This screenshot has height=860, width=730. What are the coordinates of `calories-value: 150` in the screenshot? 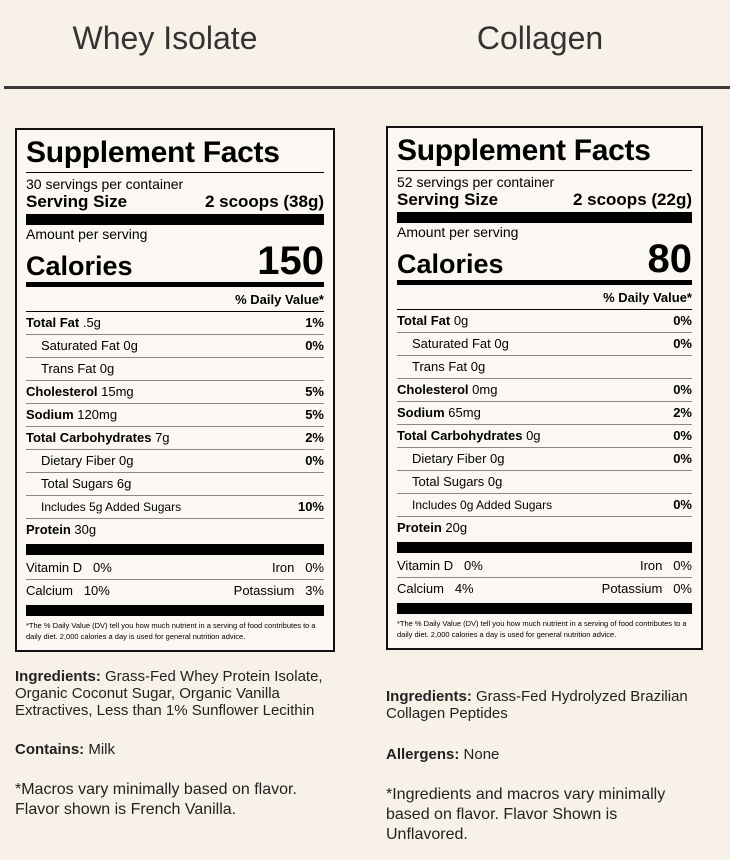 It's located at (290, 261).